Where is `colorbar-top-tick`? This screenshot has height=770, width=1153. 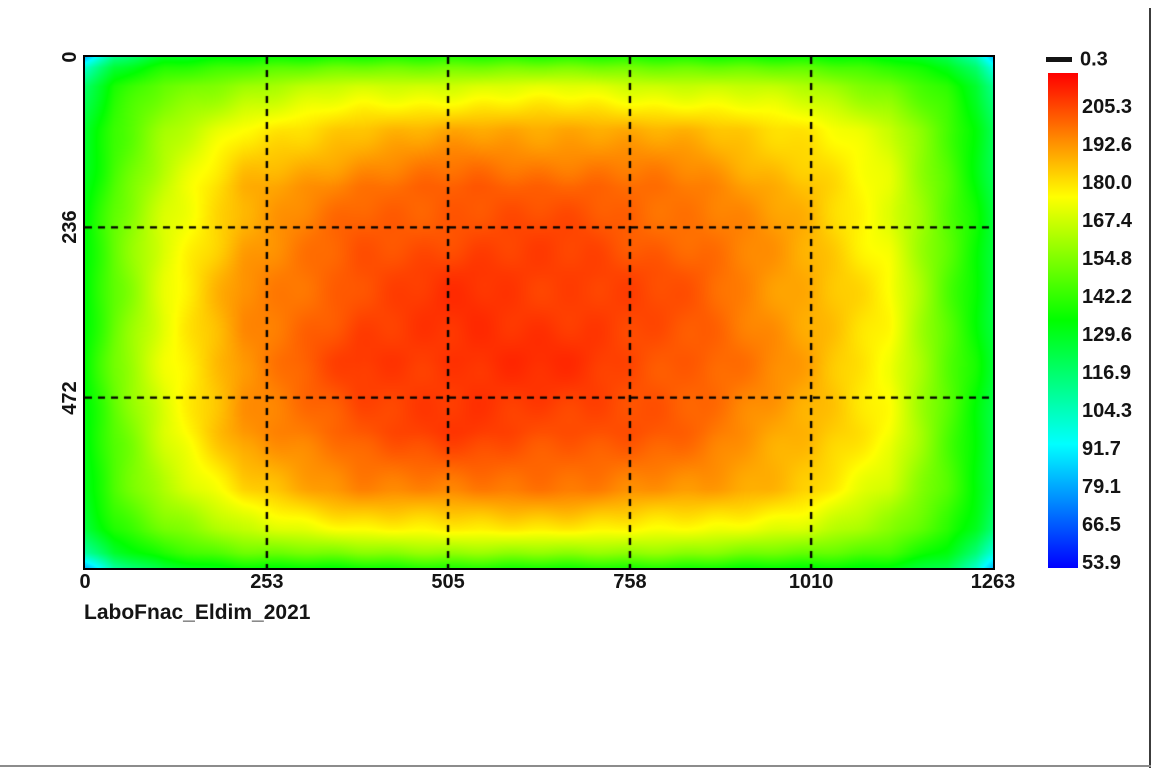
colorbar-top-tick is located at coordinates (1059, 59).